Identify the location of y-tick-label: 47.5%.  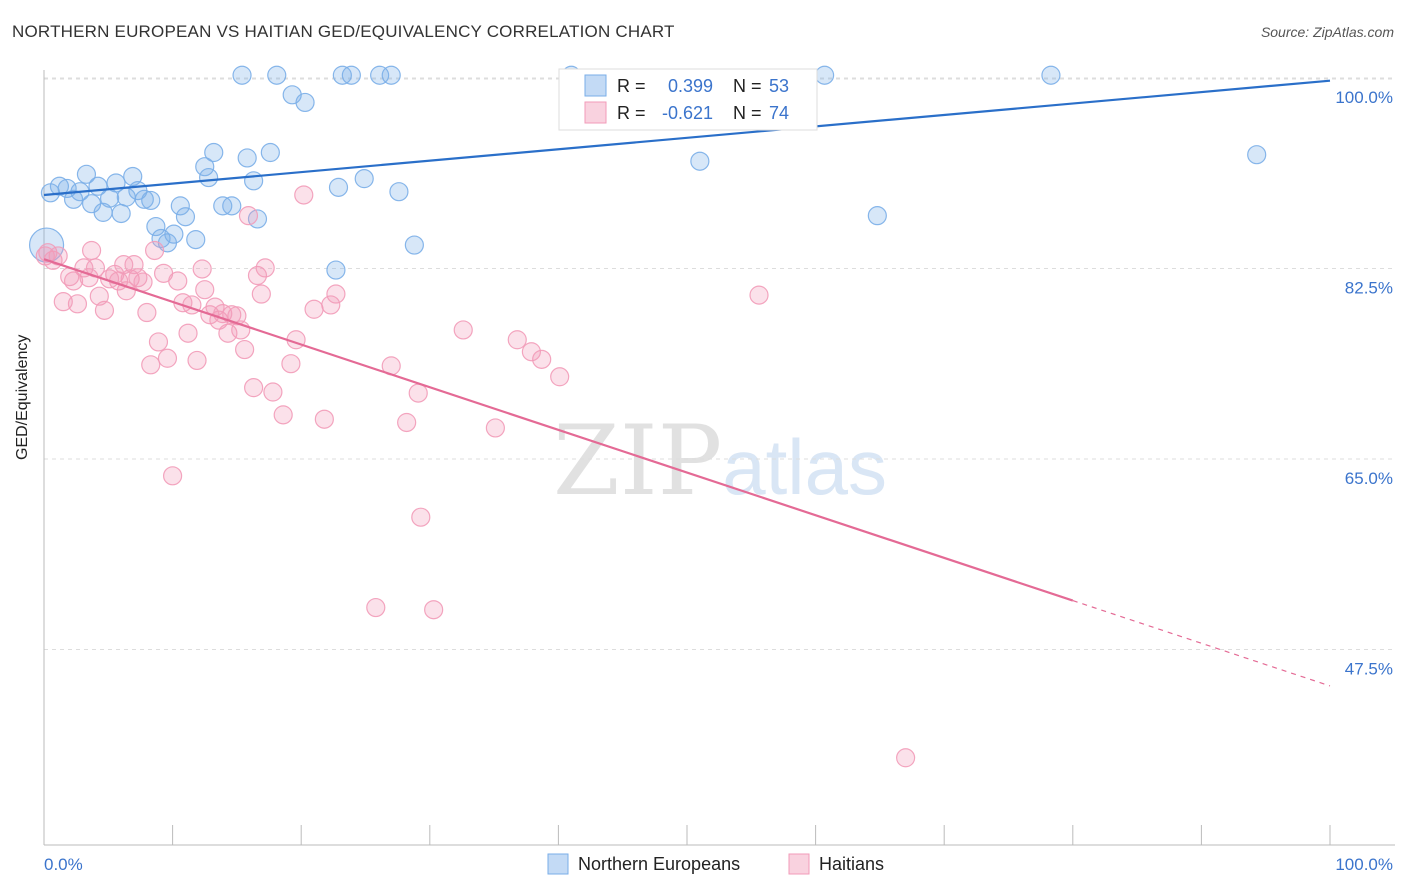
(1369, 669).